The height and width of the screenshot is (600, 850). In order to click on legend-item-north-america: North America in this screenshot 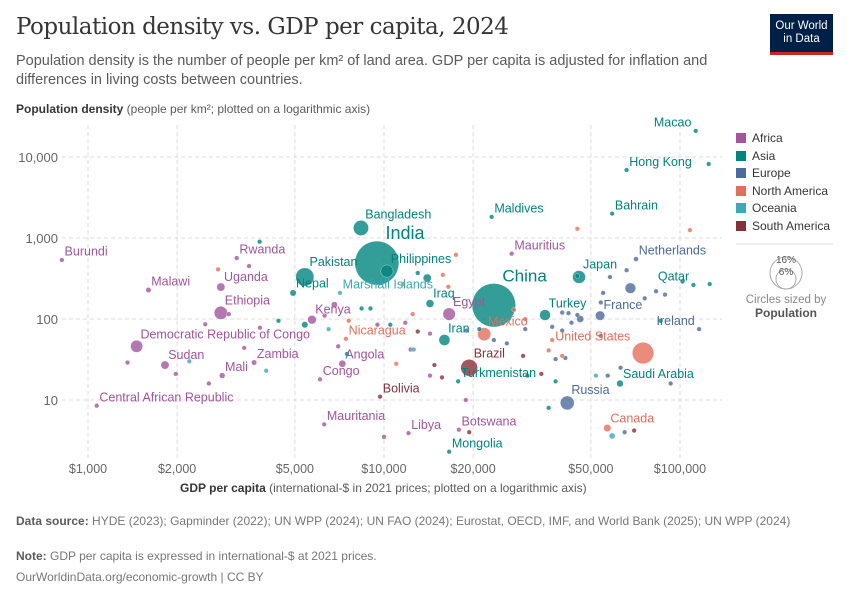, I will do `click(782, 191)`.